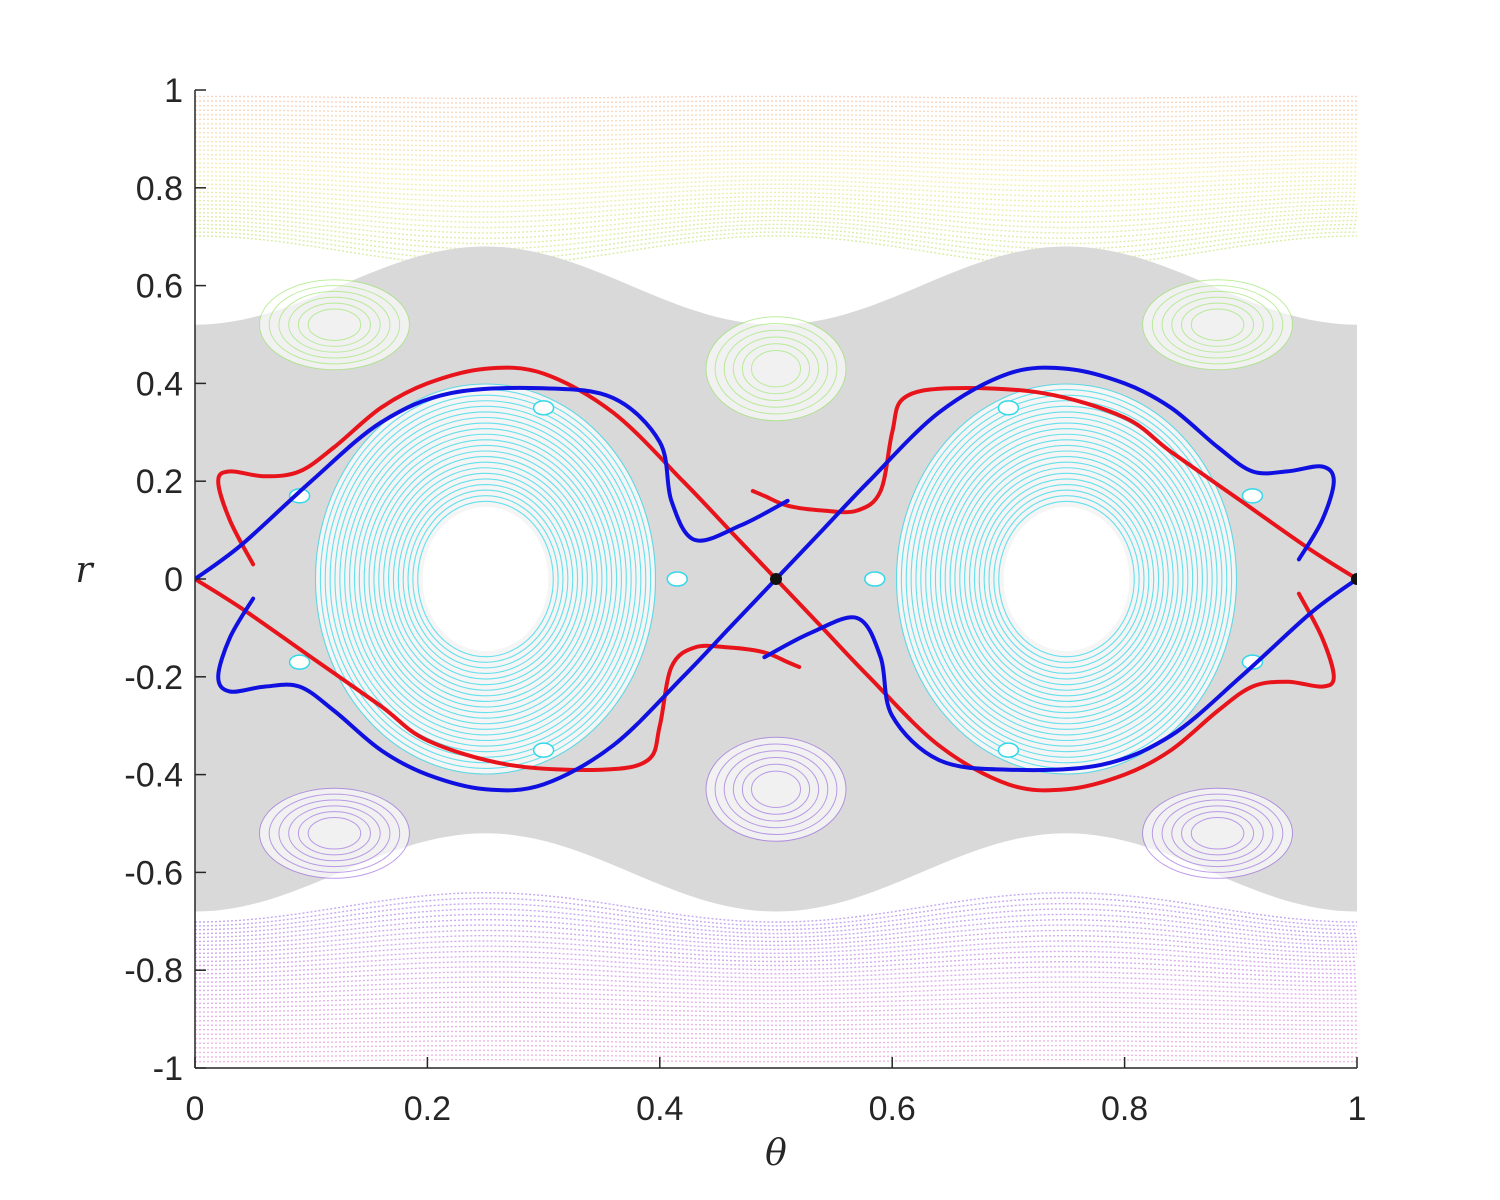 This screenshot has height=1200, width=1500. I want to click on y-tick-label: -0.6, so click(153, 873).